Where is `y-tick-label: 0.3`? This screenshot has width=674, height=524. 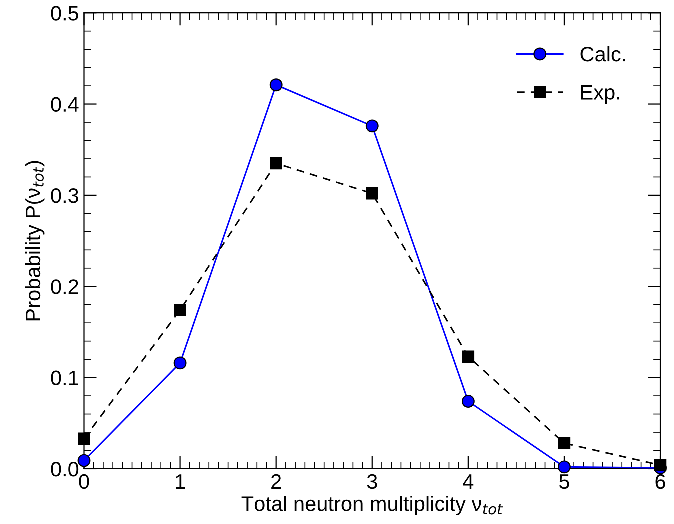
y-tick-label: 0.3 is located at coordinates (64, 196).